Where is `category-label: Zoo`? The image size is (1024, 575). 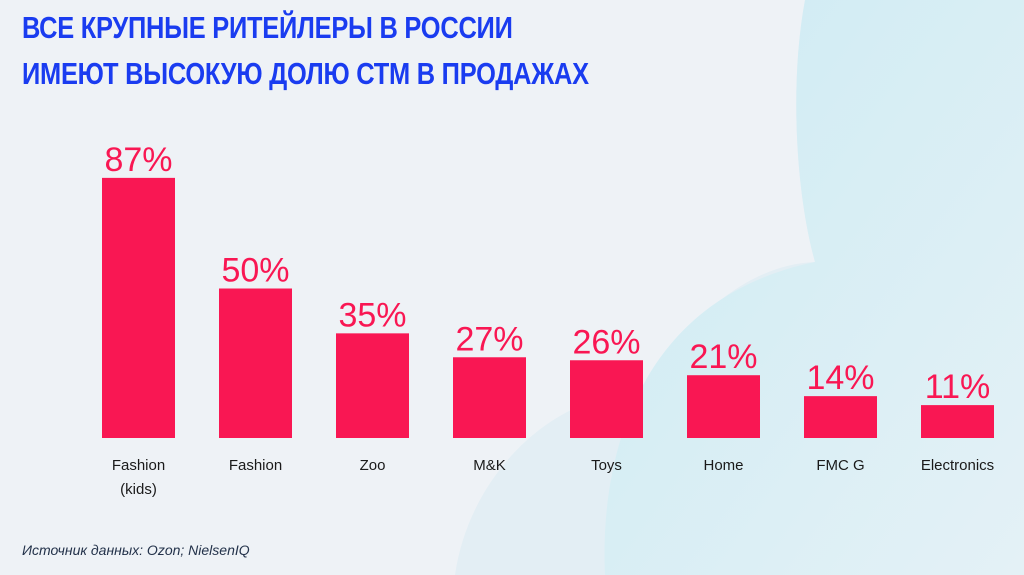
category-label: Zoo is located at coordinates (373, 465).